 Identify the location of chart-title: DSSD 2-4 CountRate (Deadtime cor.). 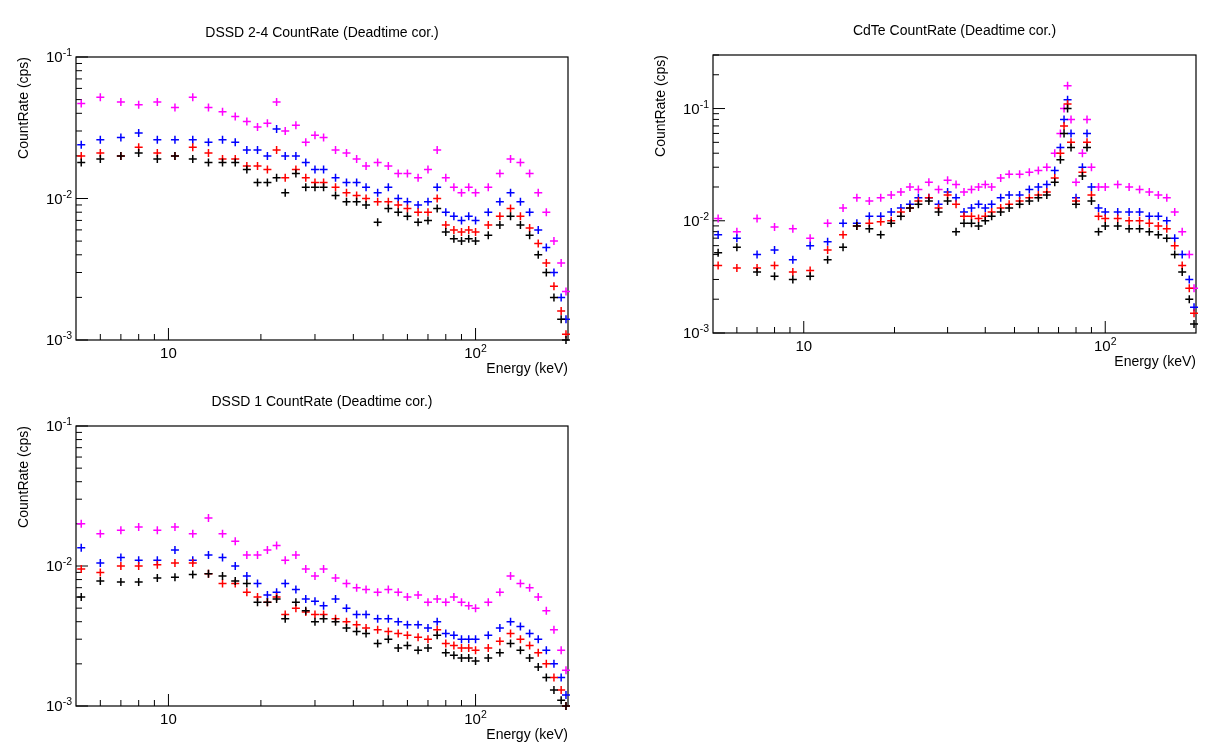
(322, 32).